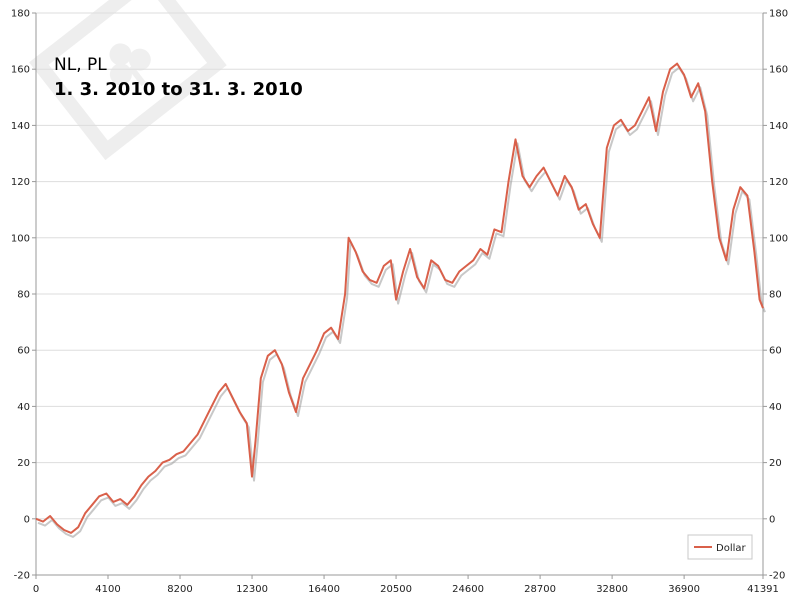 The width and height of the screenshot is (800, 600). I want to click on y-tick-label-right-1: 0, so click(772, 519).